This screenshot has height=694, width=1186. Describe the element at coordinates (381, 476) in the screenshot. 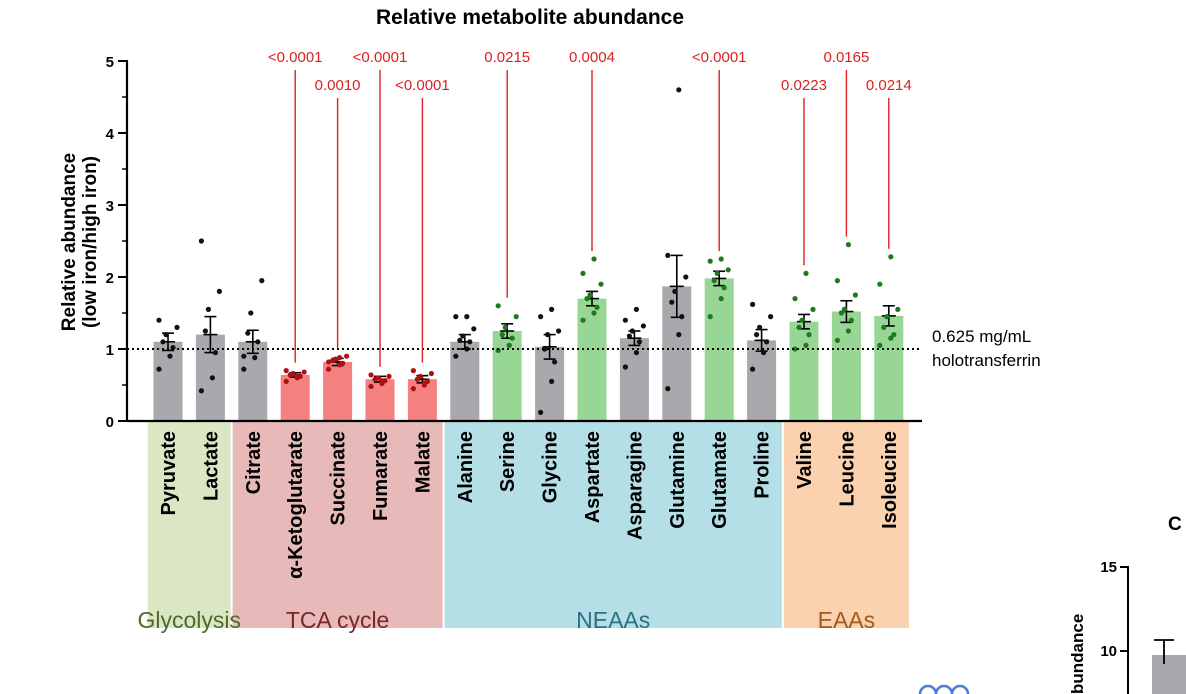

I see `category-label-fumarate: Fumarate` at that location.